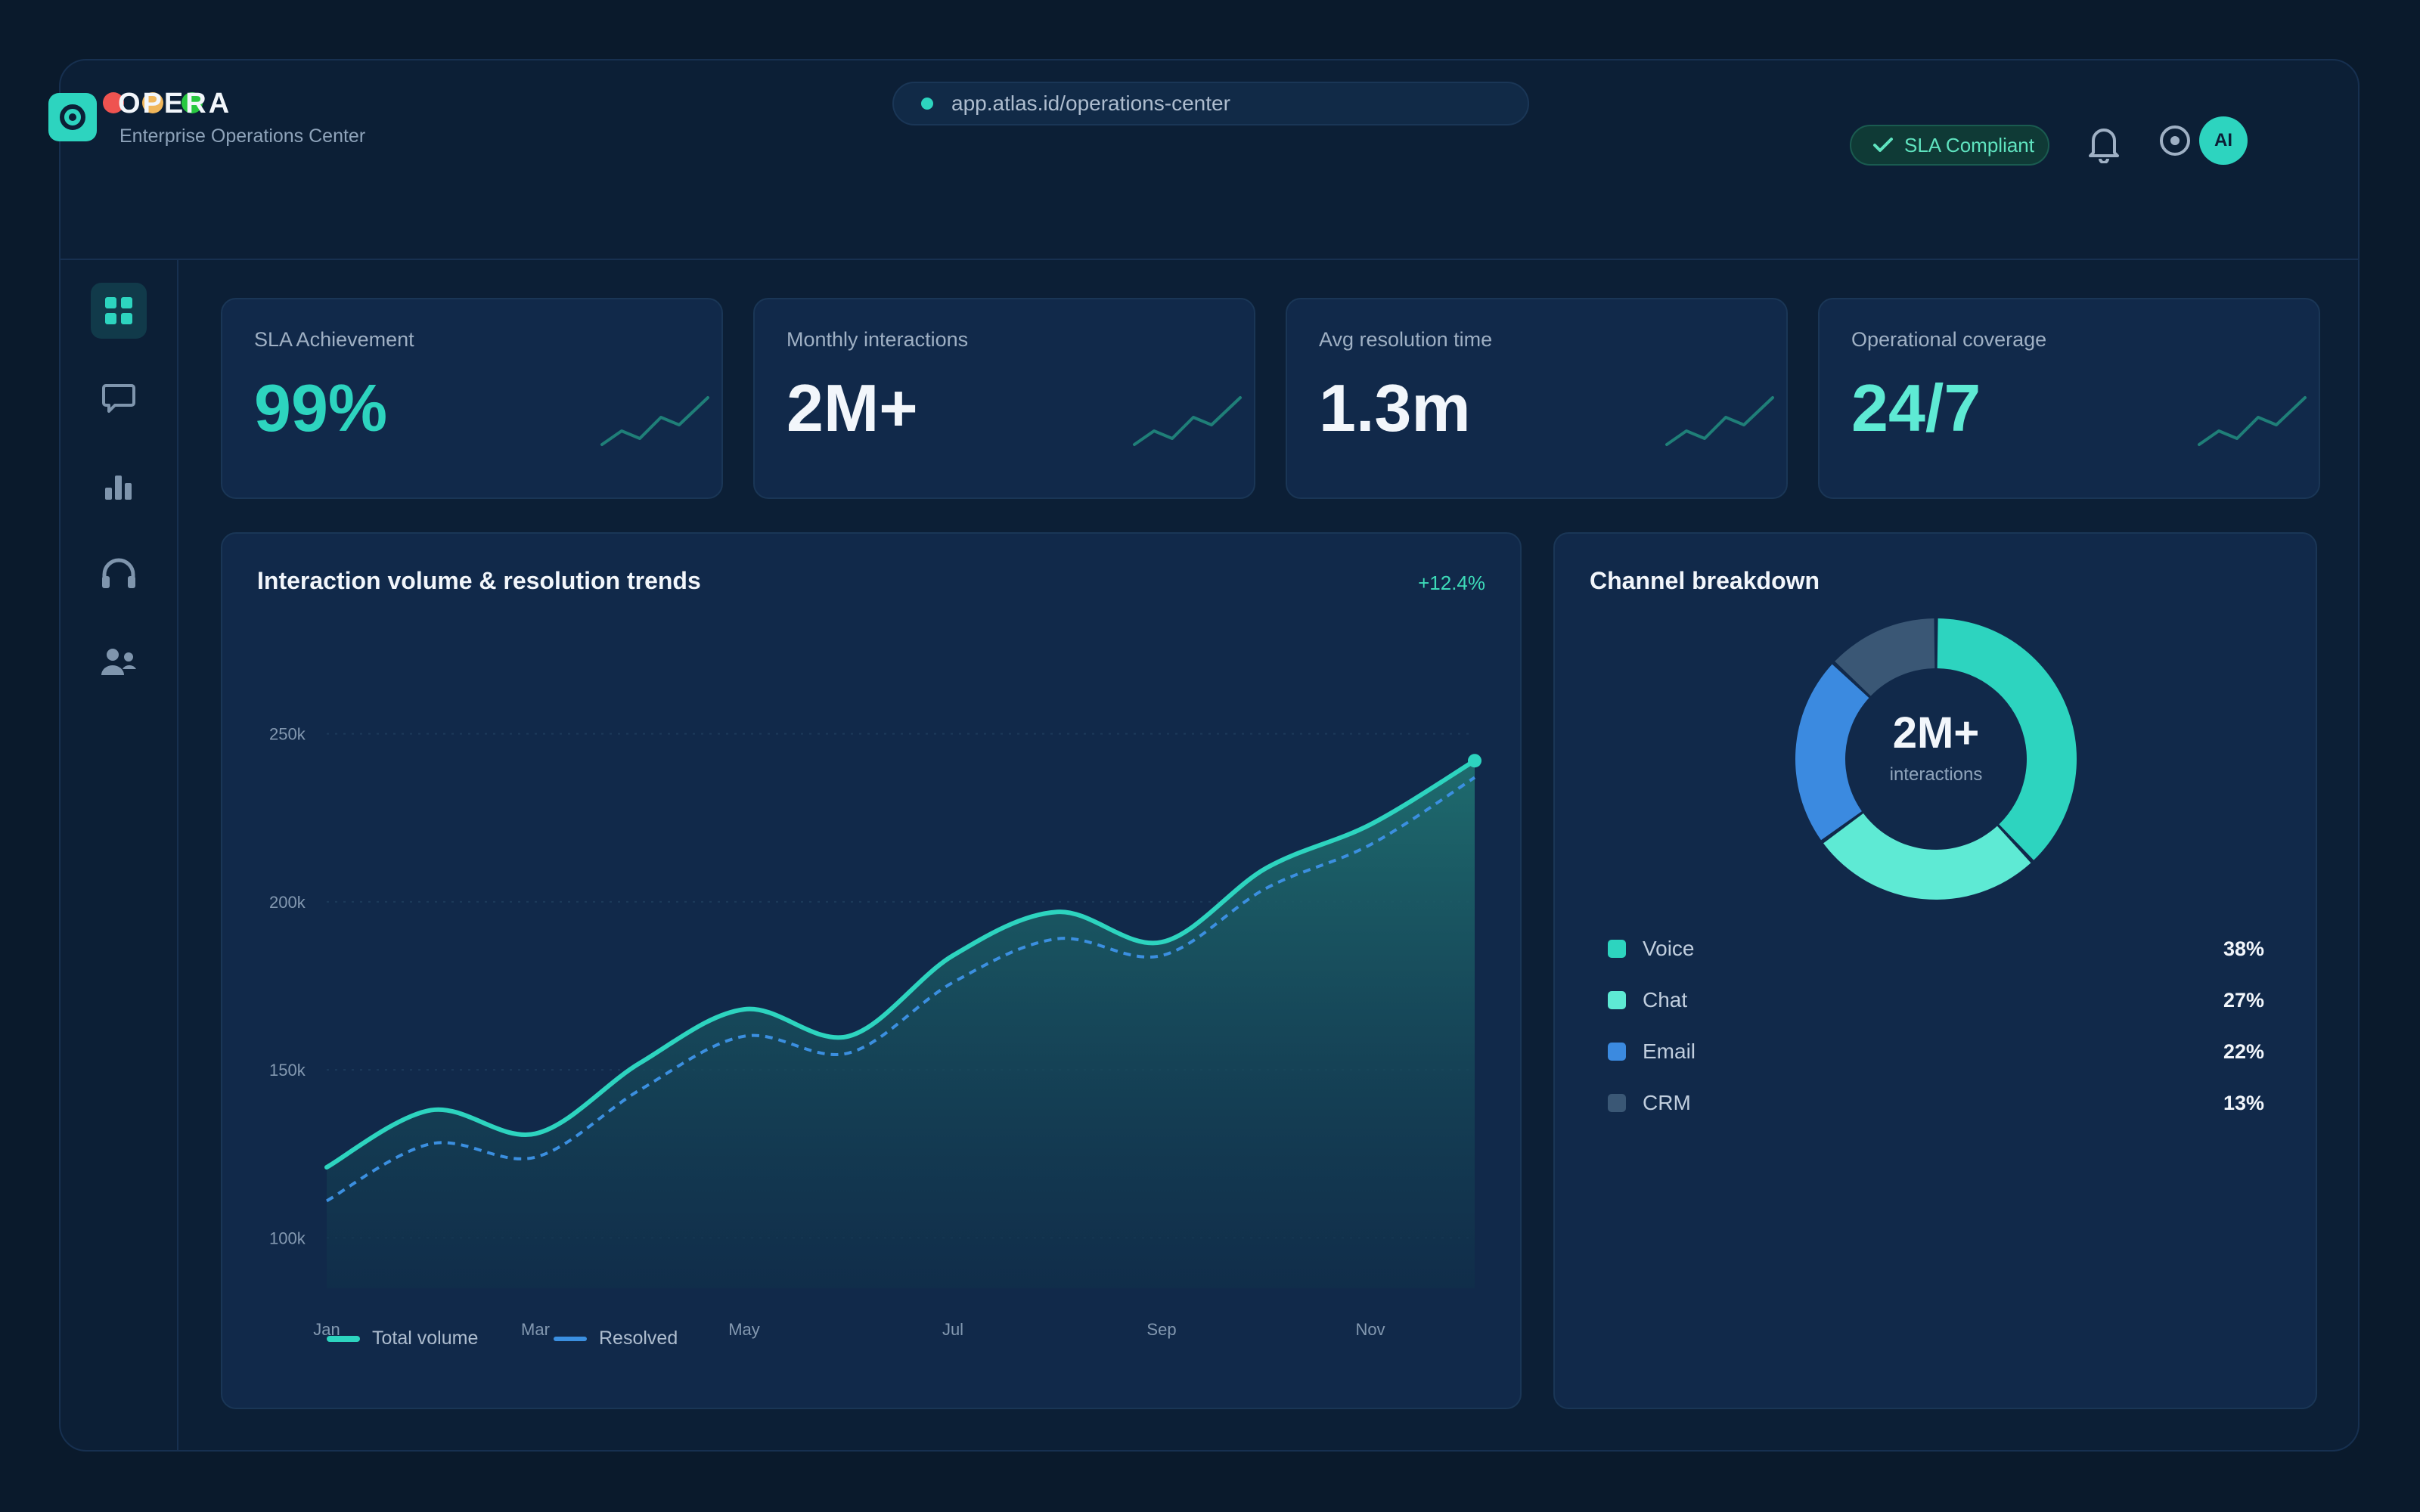 The image size is (2420, 1512). I want to click on trend-chart-title: Interaction volume & resolution trends, so click(479, 580).